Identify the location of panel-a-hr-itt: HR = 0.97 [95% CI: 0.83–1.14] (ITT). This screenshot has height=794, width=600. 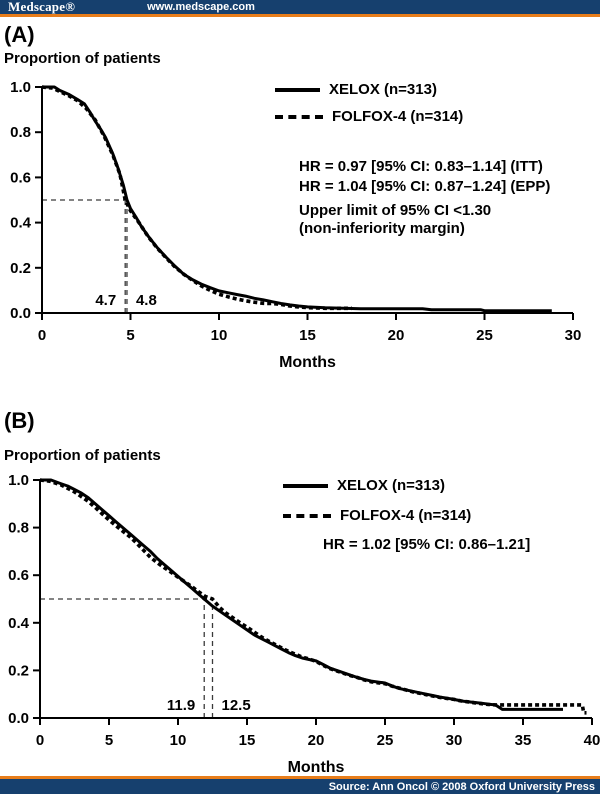
(421, 166).